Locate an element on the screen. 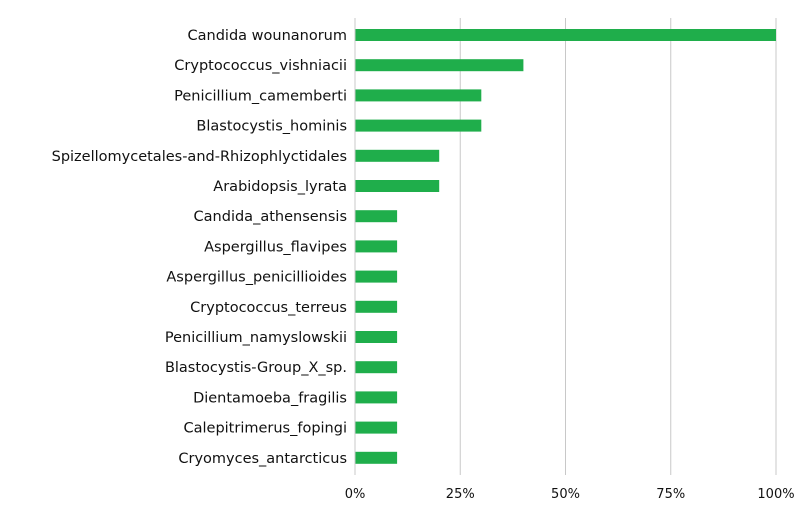  x-tick-label: 50% is located at coordinates (565, 494).